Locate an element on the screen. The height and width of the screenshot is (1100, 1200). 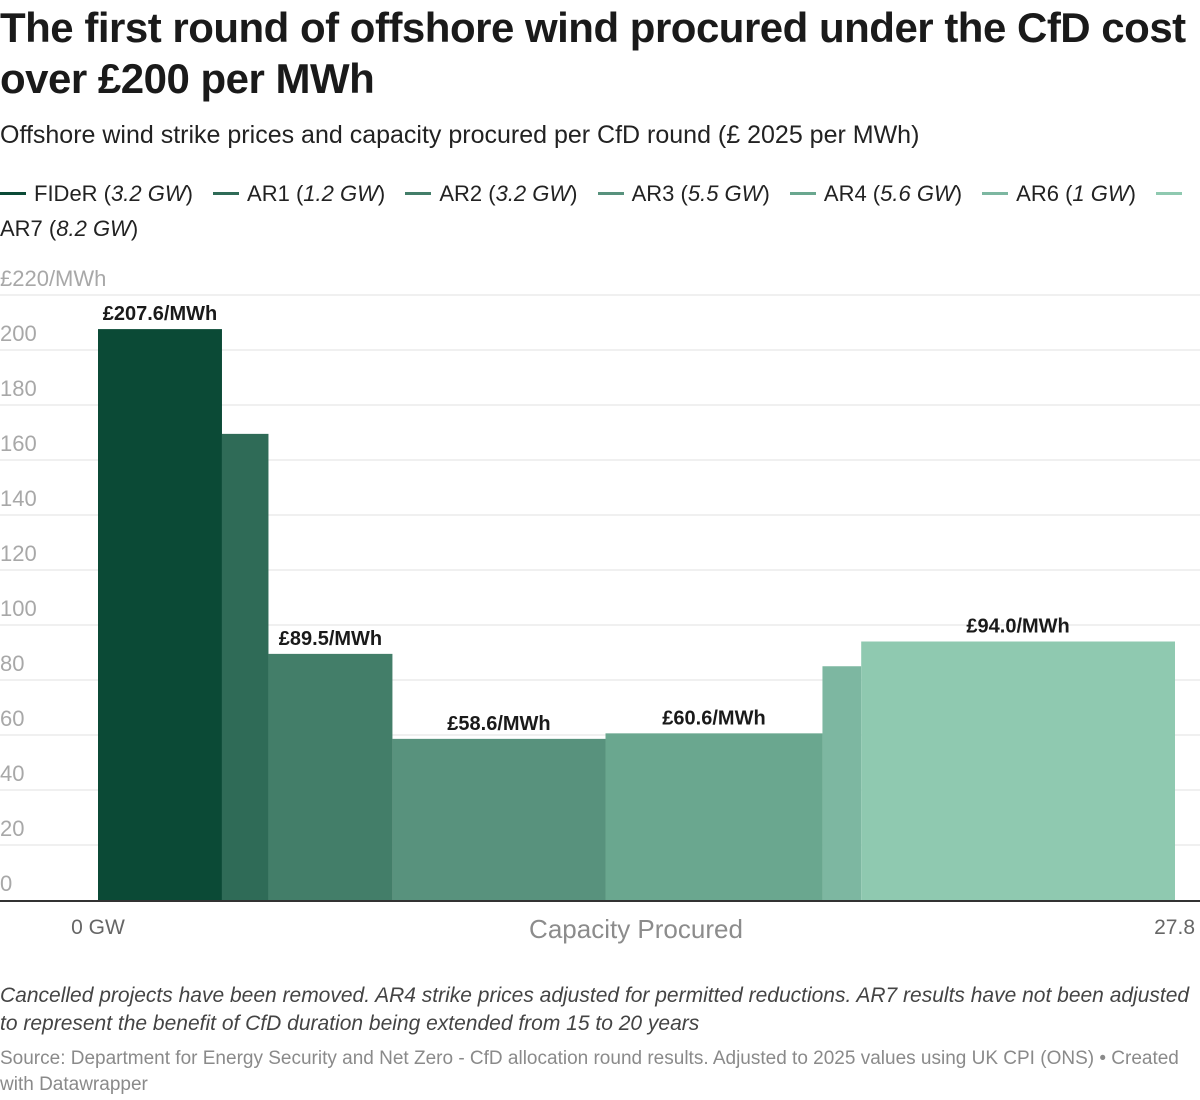
y-tick-label: 0 is located at coordinates (6, 883).